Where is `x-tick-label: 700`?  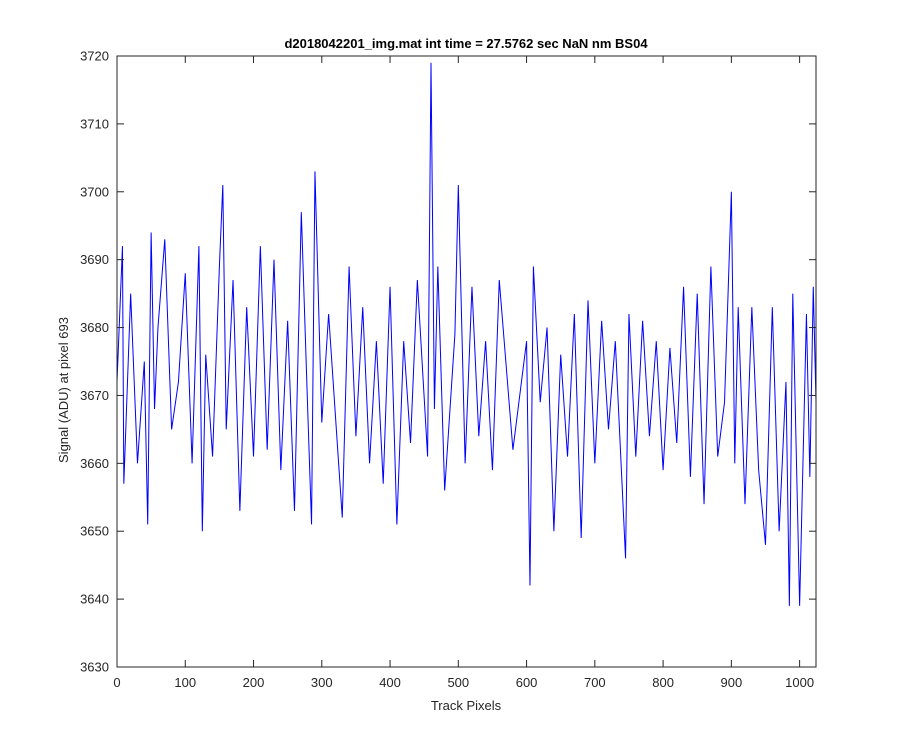 x-tick-label: 700 is located at coordinates (595, 682).